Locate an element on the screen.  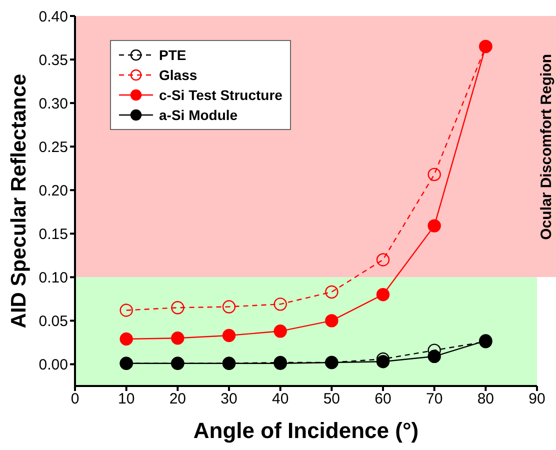
y-tick-label: 0.35 is located at coordinates (53, 60).